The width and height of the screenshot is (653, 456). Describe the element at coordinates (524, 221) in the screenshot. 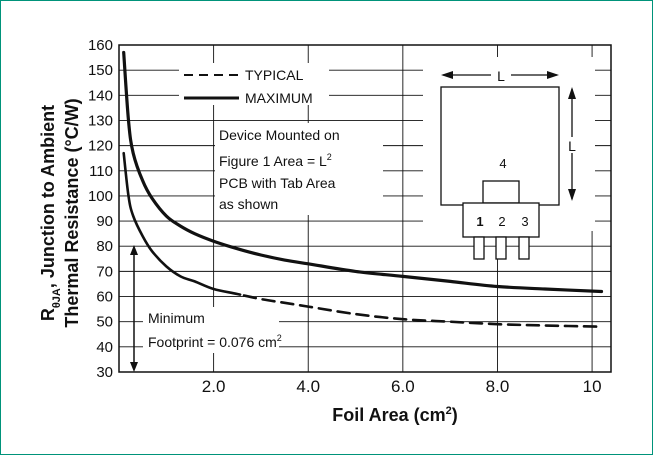

I see `inset-pin-3-label: 3` at that location.